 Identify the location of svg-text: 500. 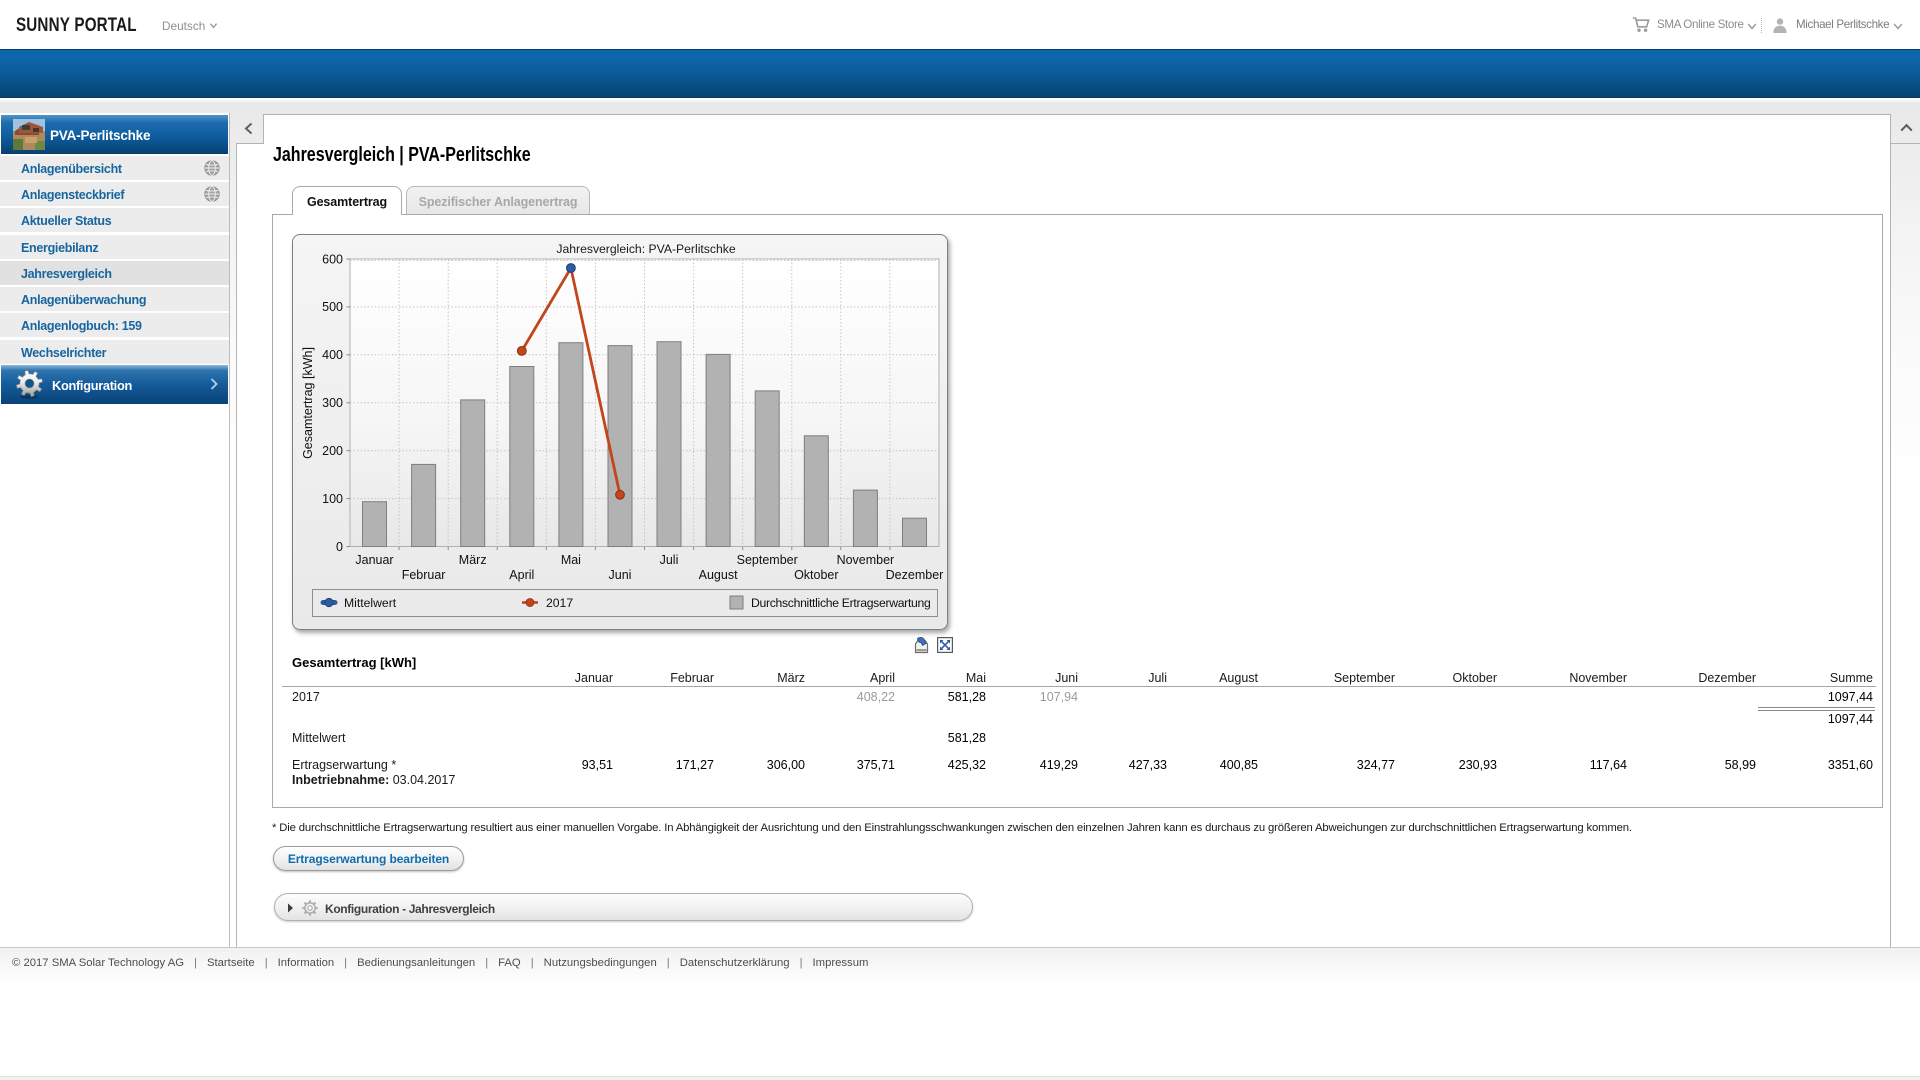
(332, 307).